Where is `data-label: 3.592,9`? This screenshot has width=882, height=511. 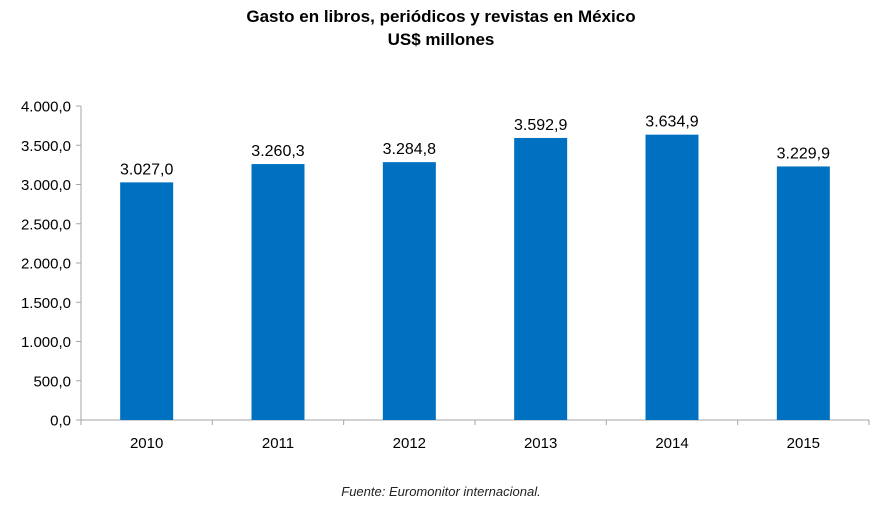
data-label: 3.592,9 is located at coordinates (540, 125).